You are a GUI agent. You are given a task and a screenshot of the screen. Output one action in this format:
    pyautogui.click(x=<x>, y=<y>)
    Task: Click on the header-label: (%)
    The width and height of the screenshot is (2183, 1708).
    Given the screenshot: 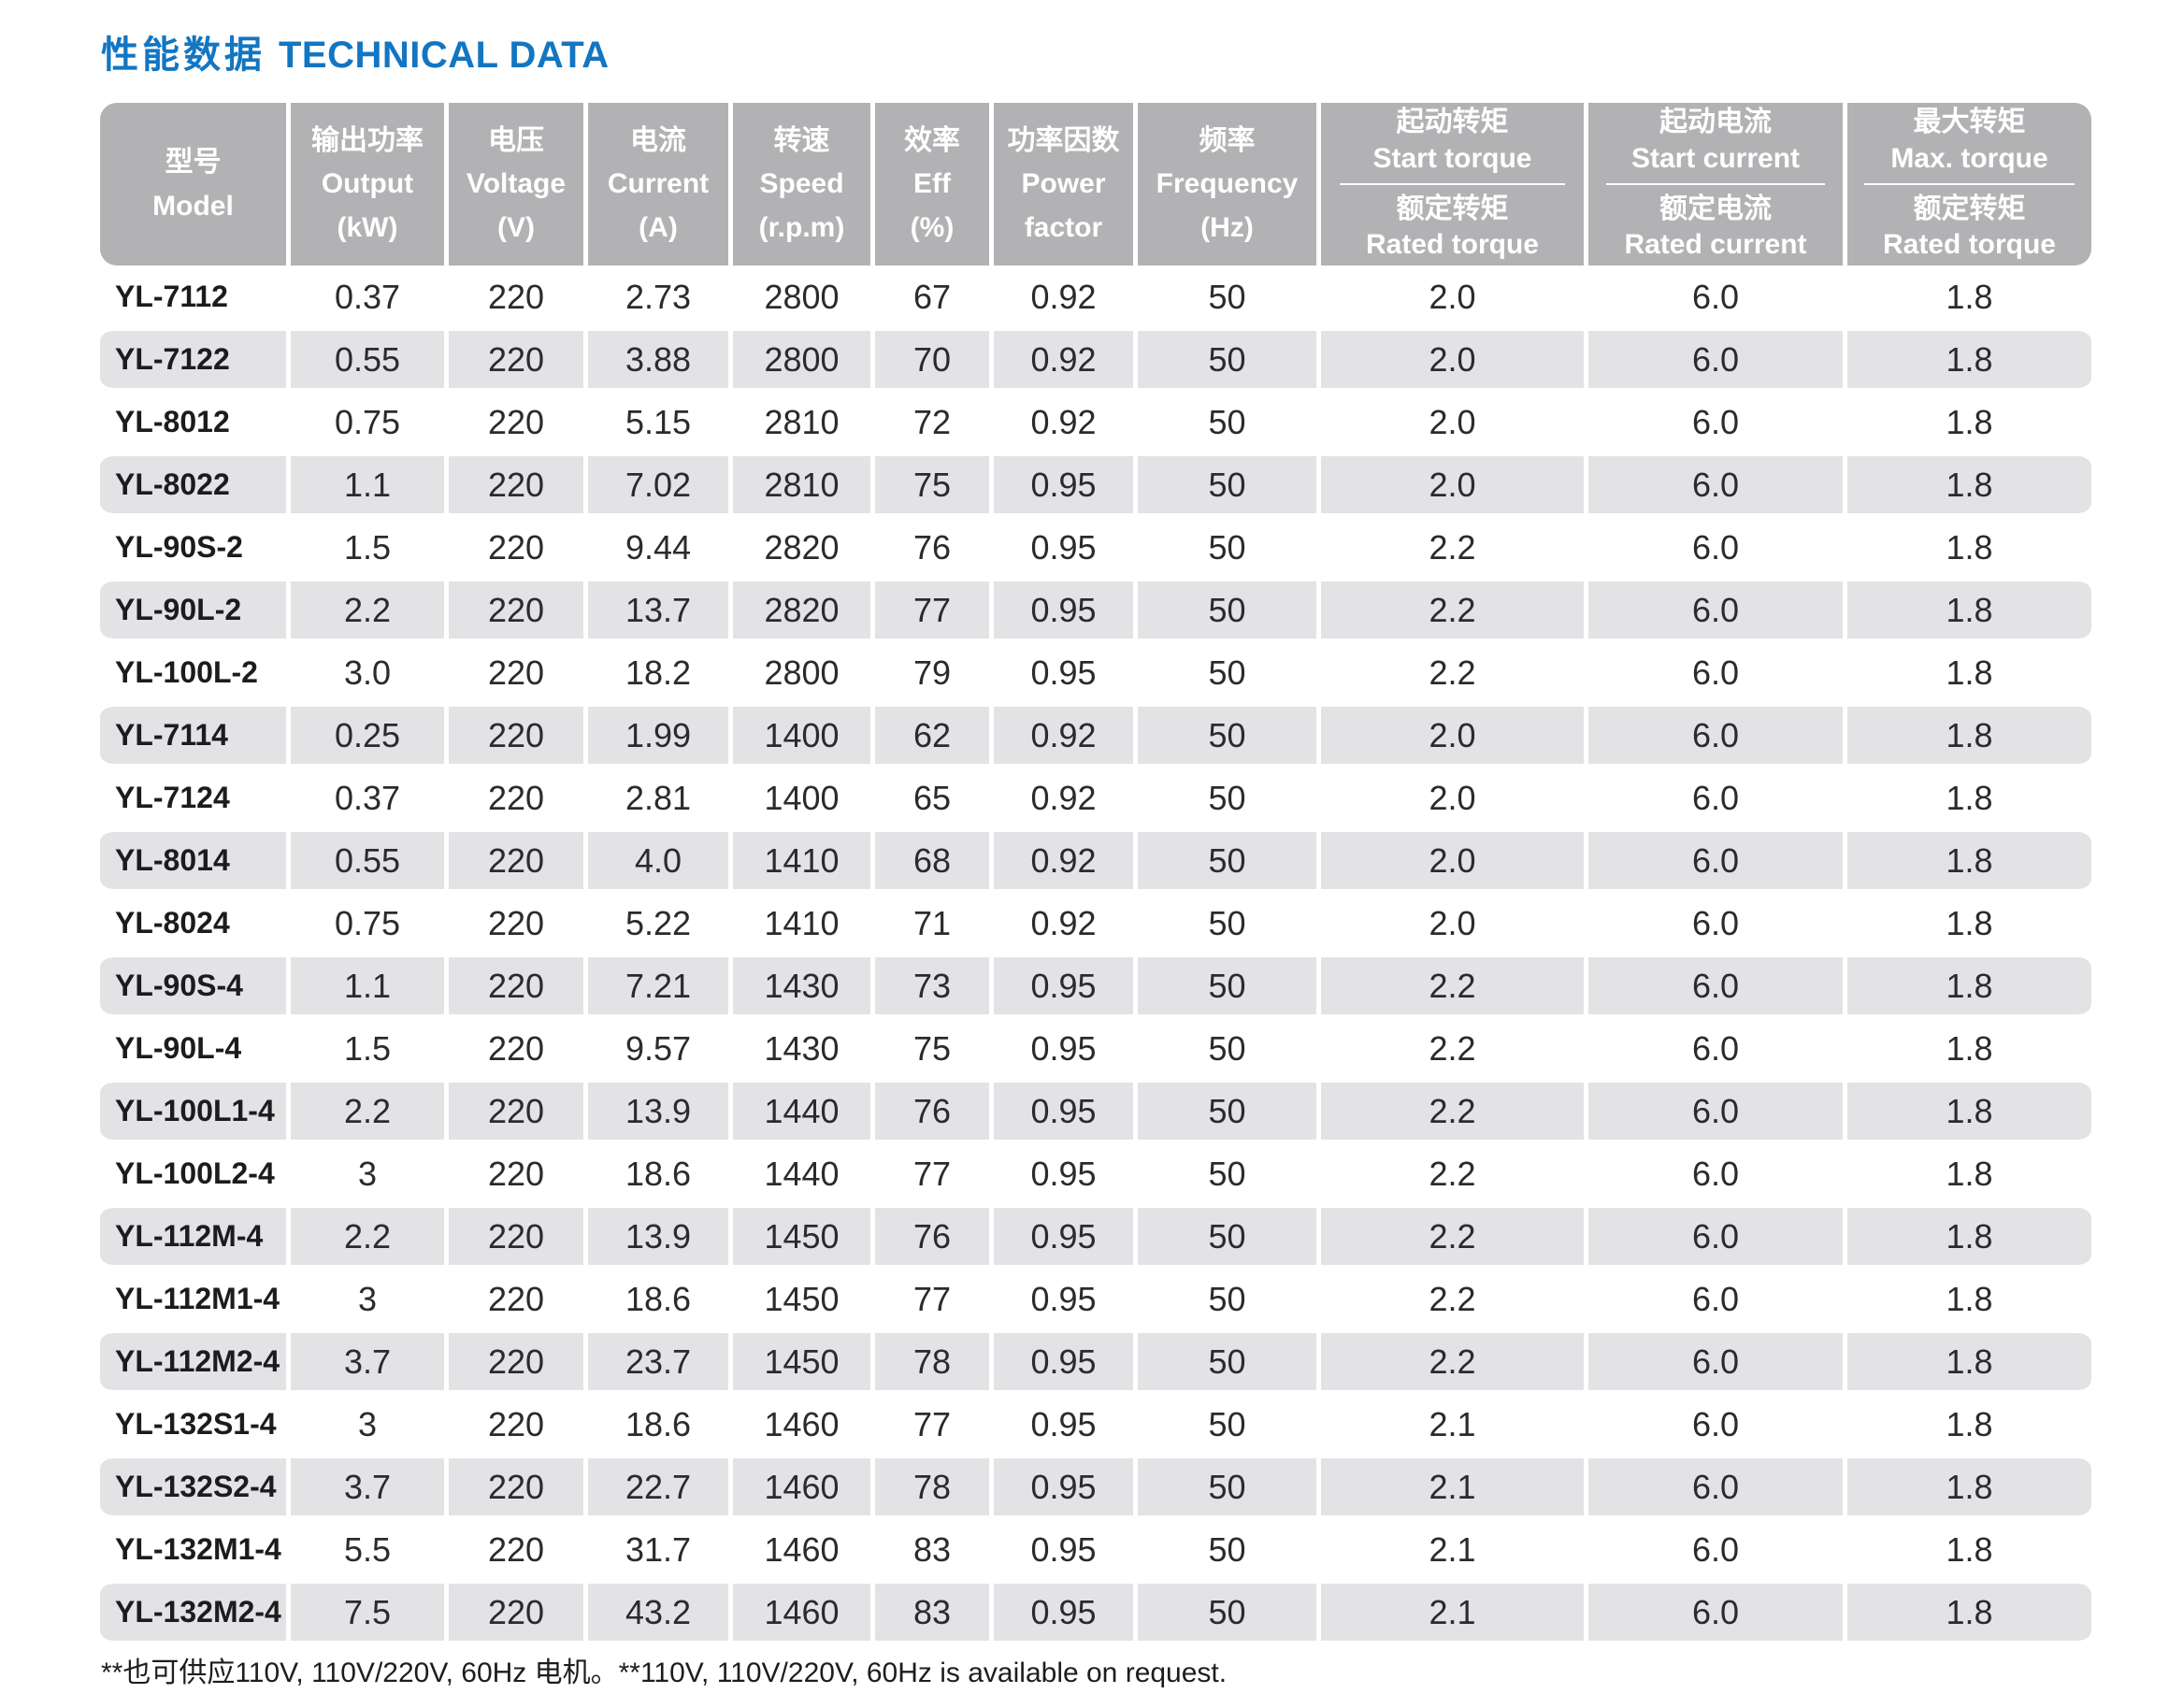 What is the action you would take?
    pyautogui.click(x=932, y=227)
    